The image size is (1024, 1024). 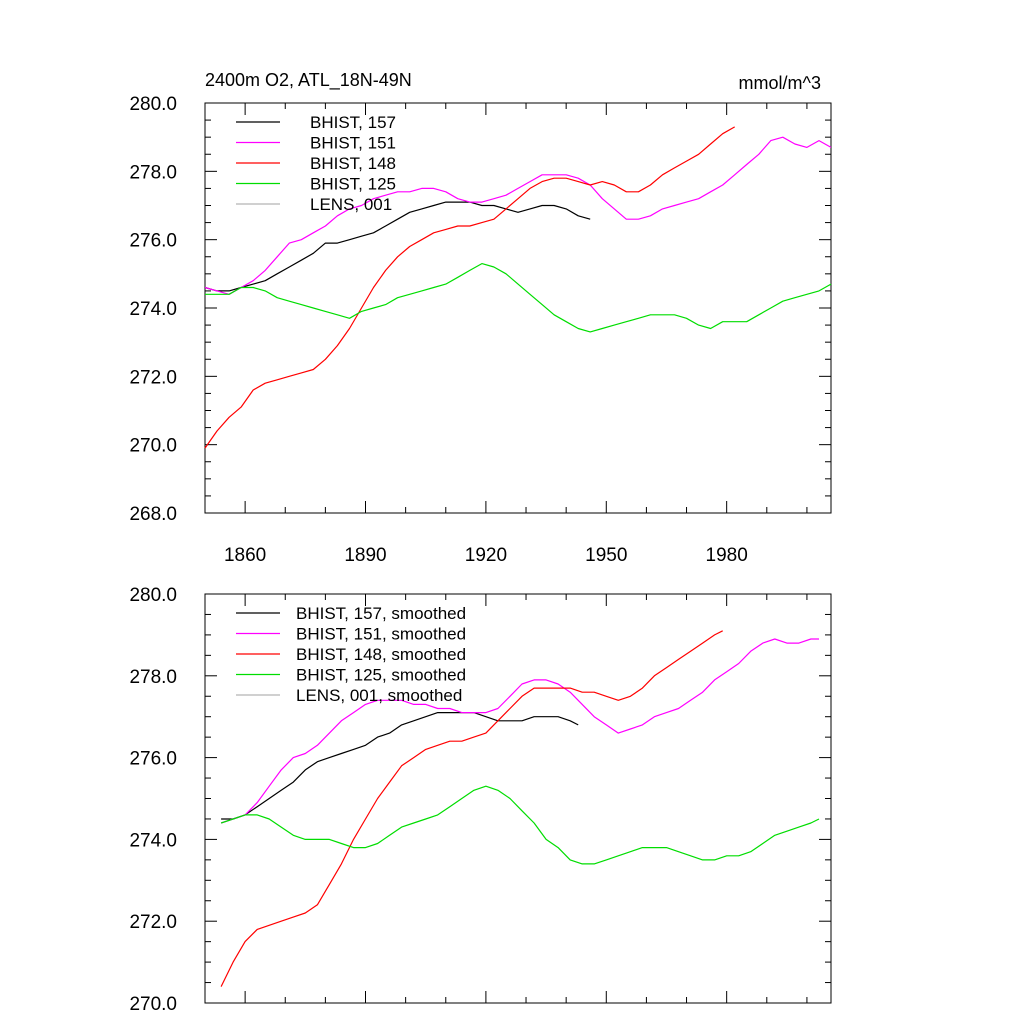 What do you see at coordinates (353, 184) in the screenshot?
I see `legend-entry: BHIST, 125` at bounding box center [353, 184].